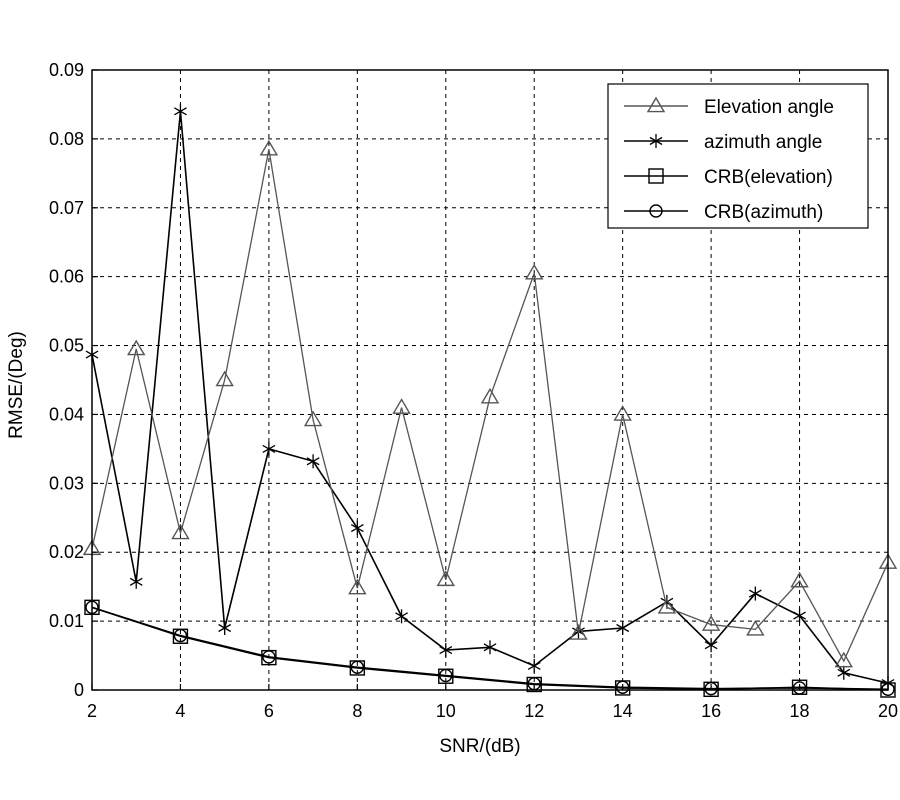  What do you see at coordinates (623, 711) in the screenshot?
I see `x-tick-label: 14` at bounding box center [623, 711].